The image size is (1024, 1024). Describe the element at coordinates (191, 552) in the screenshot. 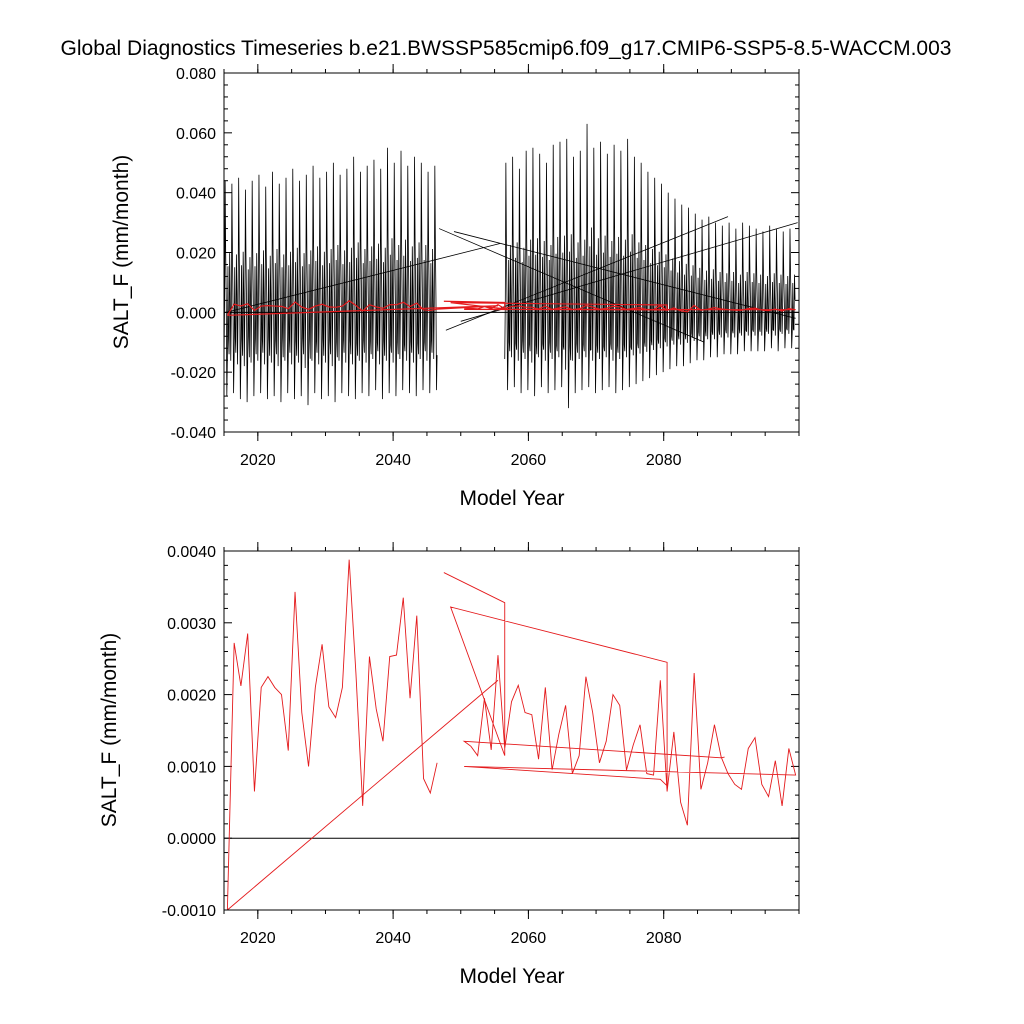

I see `y-tick-label: 0.0040` at that location.